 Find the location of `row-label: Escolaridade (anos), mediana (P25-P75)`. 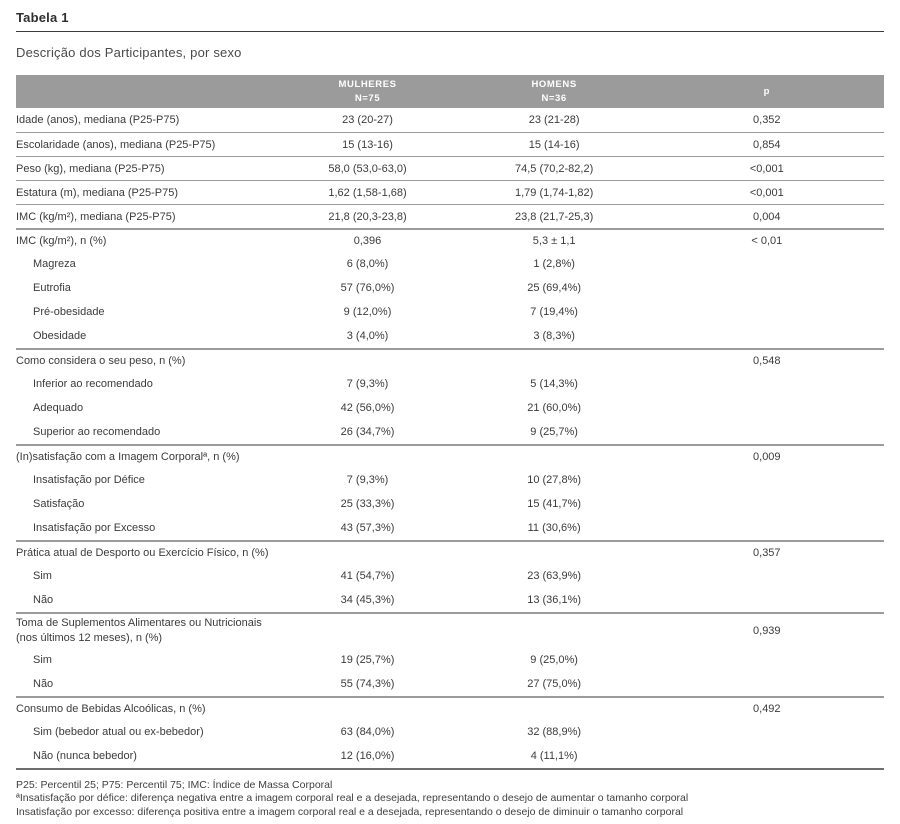

row-label: Escolaridade (anos), mediana (P25-P75) is located at coordinates (146, 145).